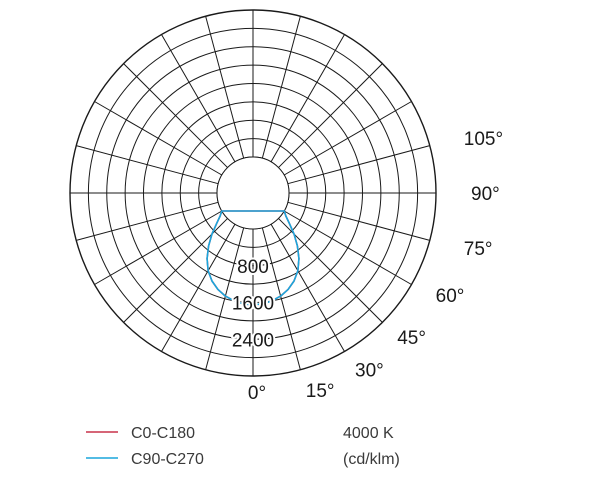 This screenshot has height=488, width=600. I want to click on radial-tick-label: 800, so click(253, 267).